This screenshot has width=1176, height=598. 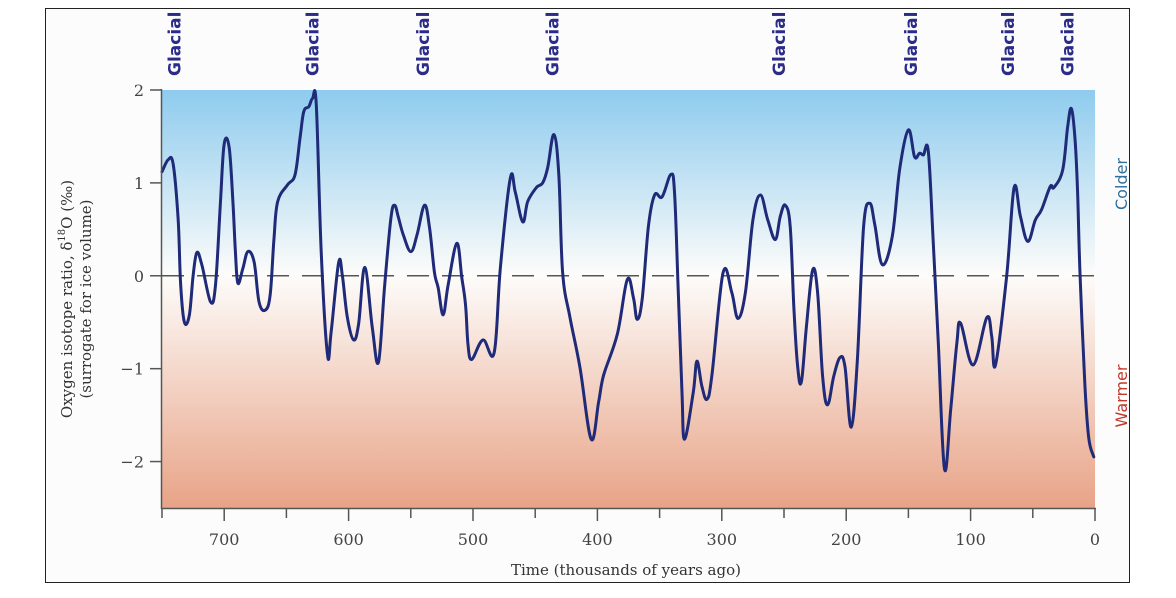 What do you see at coordinates (132, 369) in the screenshot?
I see `y-tick-label: −1` at bounding box center [132, 369].